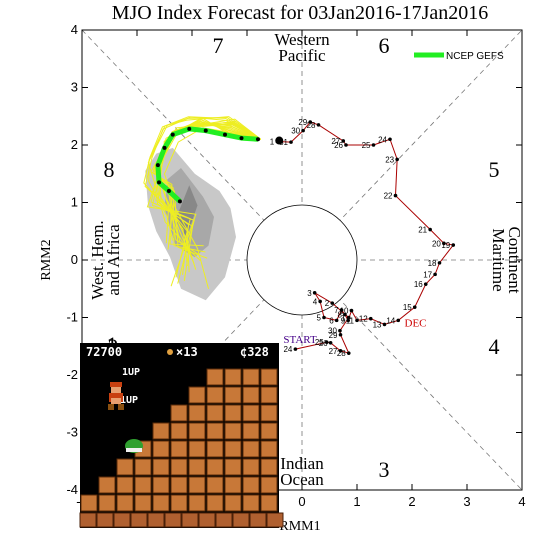 This screenshot has height=547, width=547. Describe the element at coordinates (384, 45) in the screenshot. I see `phase-label-6: 6` at that location.